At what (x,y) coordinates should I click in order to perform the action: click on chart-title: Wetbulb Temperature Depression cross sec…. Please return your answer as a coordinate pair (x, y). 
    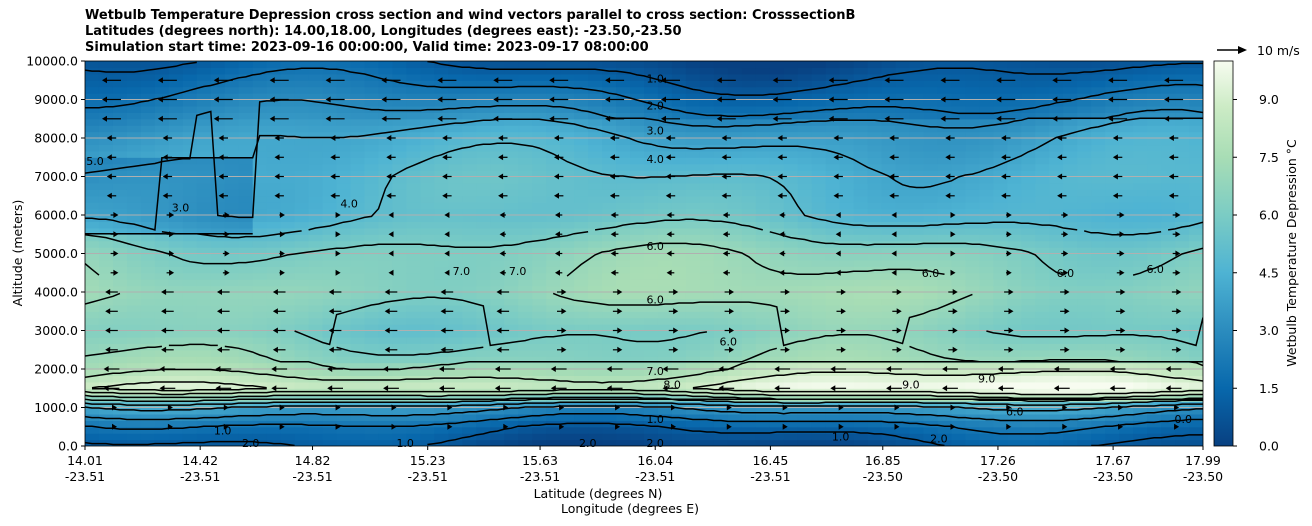
    Looking at the image, I should click on (470, 32).